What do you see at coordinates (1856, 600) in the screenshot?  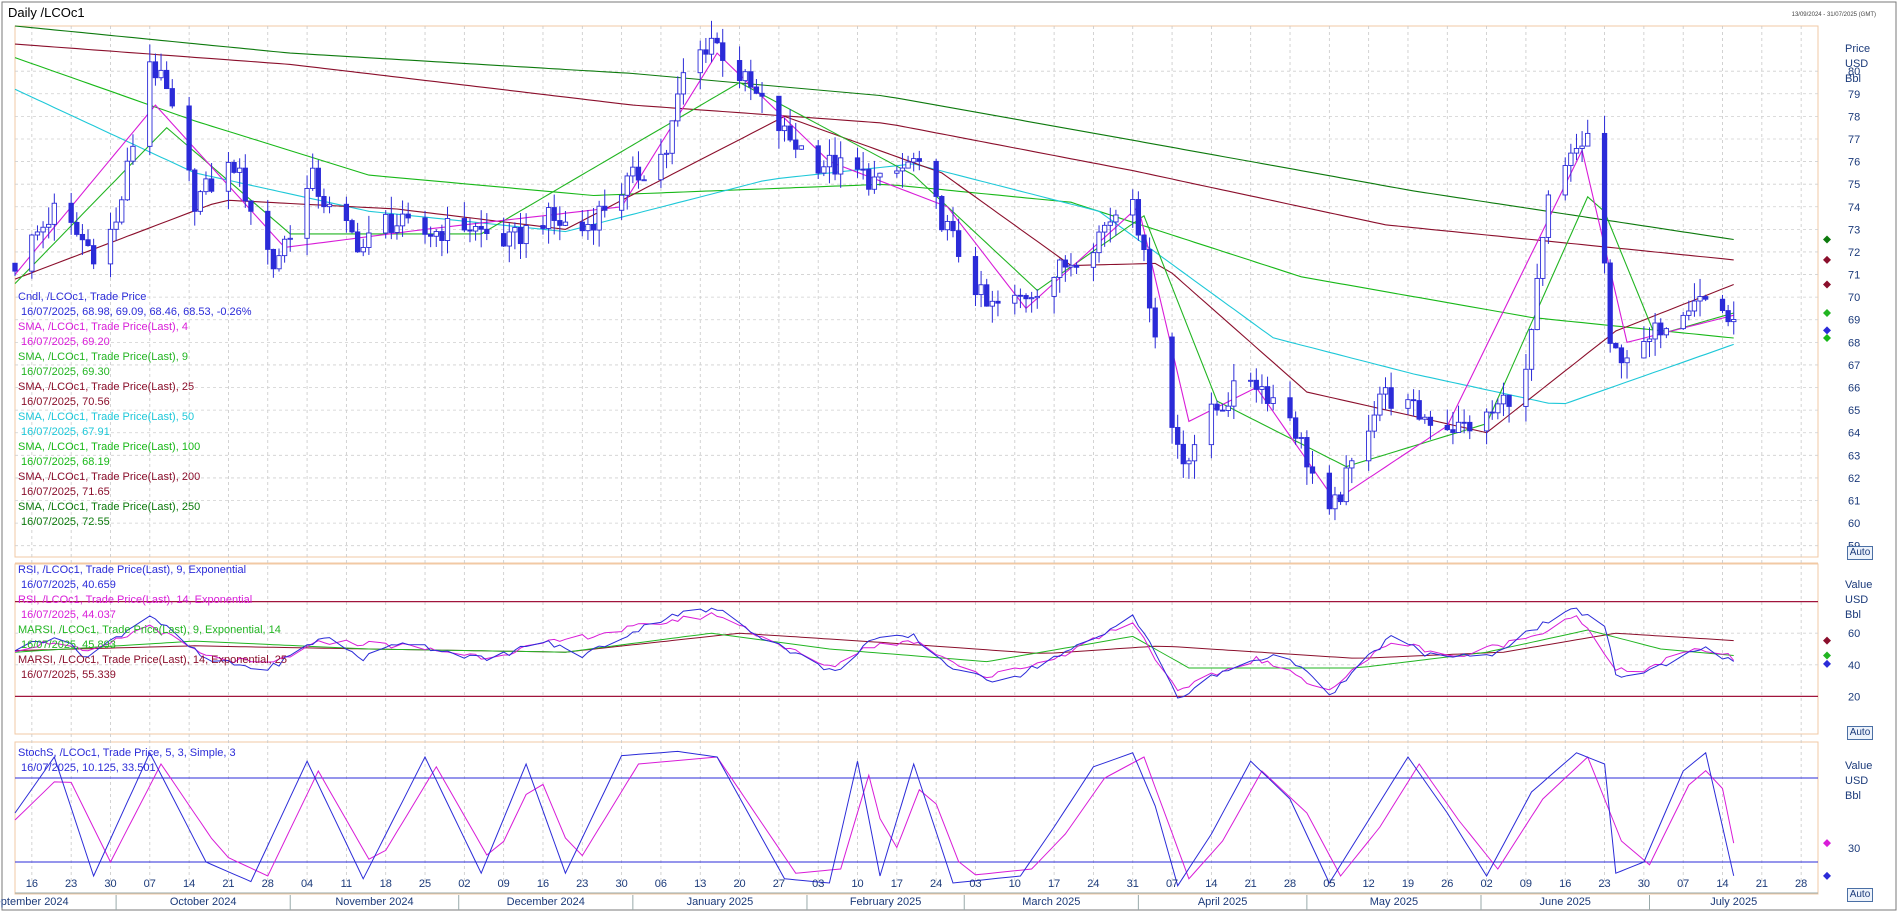 I see `rsi-axis-unit-1: USD` at bounding box center [1856, 600].